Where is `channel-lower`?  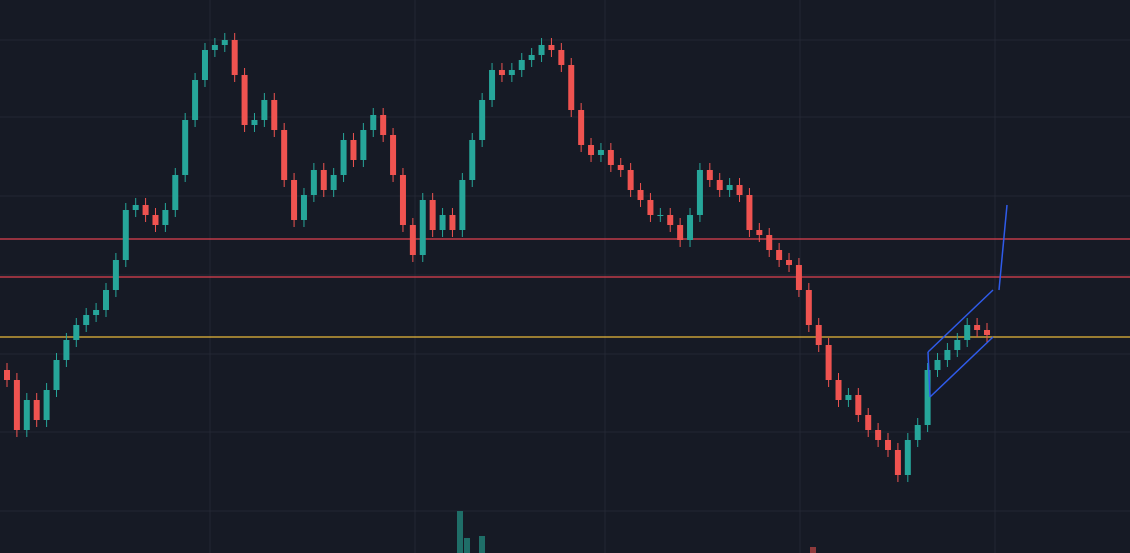 channel-lower is located at coordinates (961, 367).